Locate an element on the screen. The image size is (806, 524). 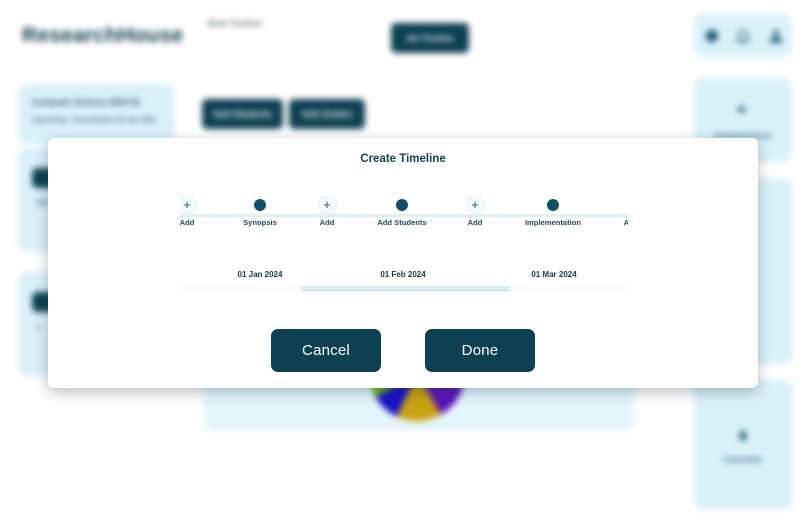
brand-logo: ResearchHouse is located at coordinates (103, 35).